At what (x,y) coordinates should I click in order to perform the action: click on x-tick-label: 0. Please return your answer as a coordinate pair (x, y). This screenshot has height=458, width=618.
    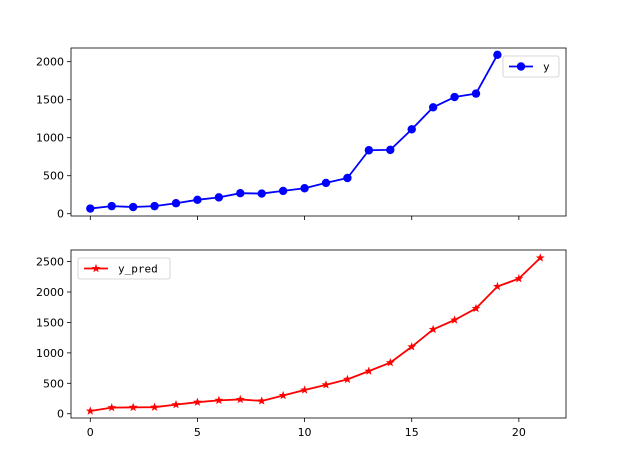
    Looking at the image, I should click on (90, 432).